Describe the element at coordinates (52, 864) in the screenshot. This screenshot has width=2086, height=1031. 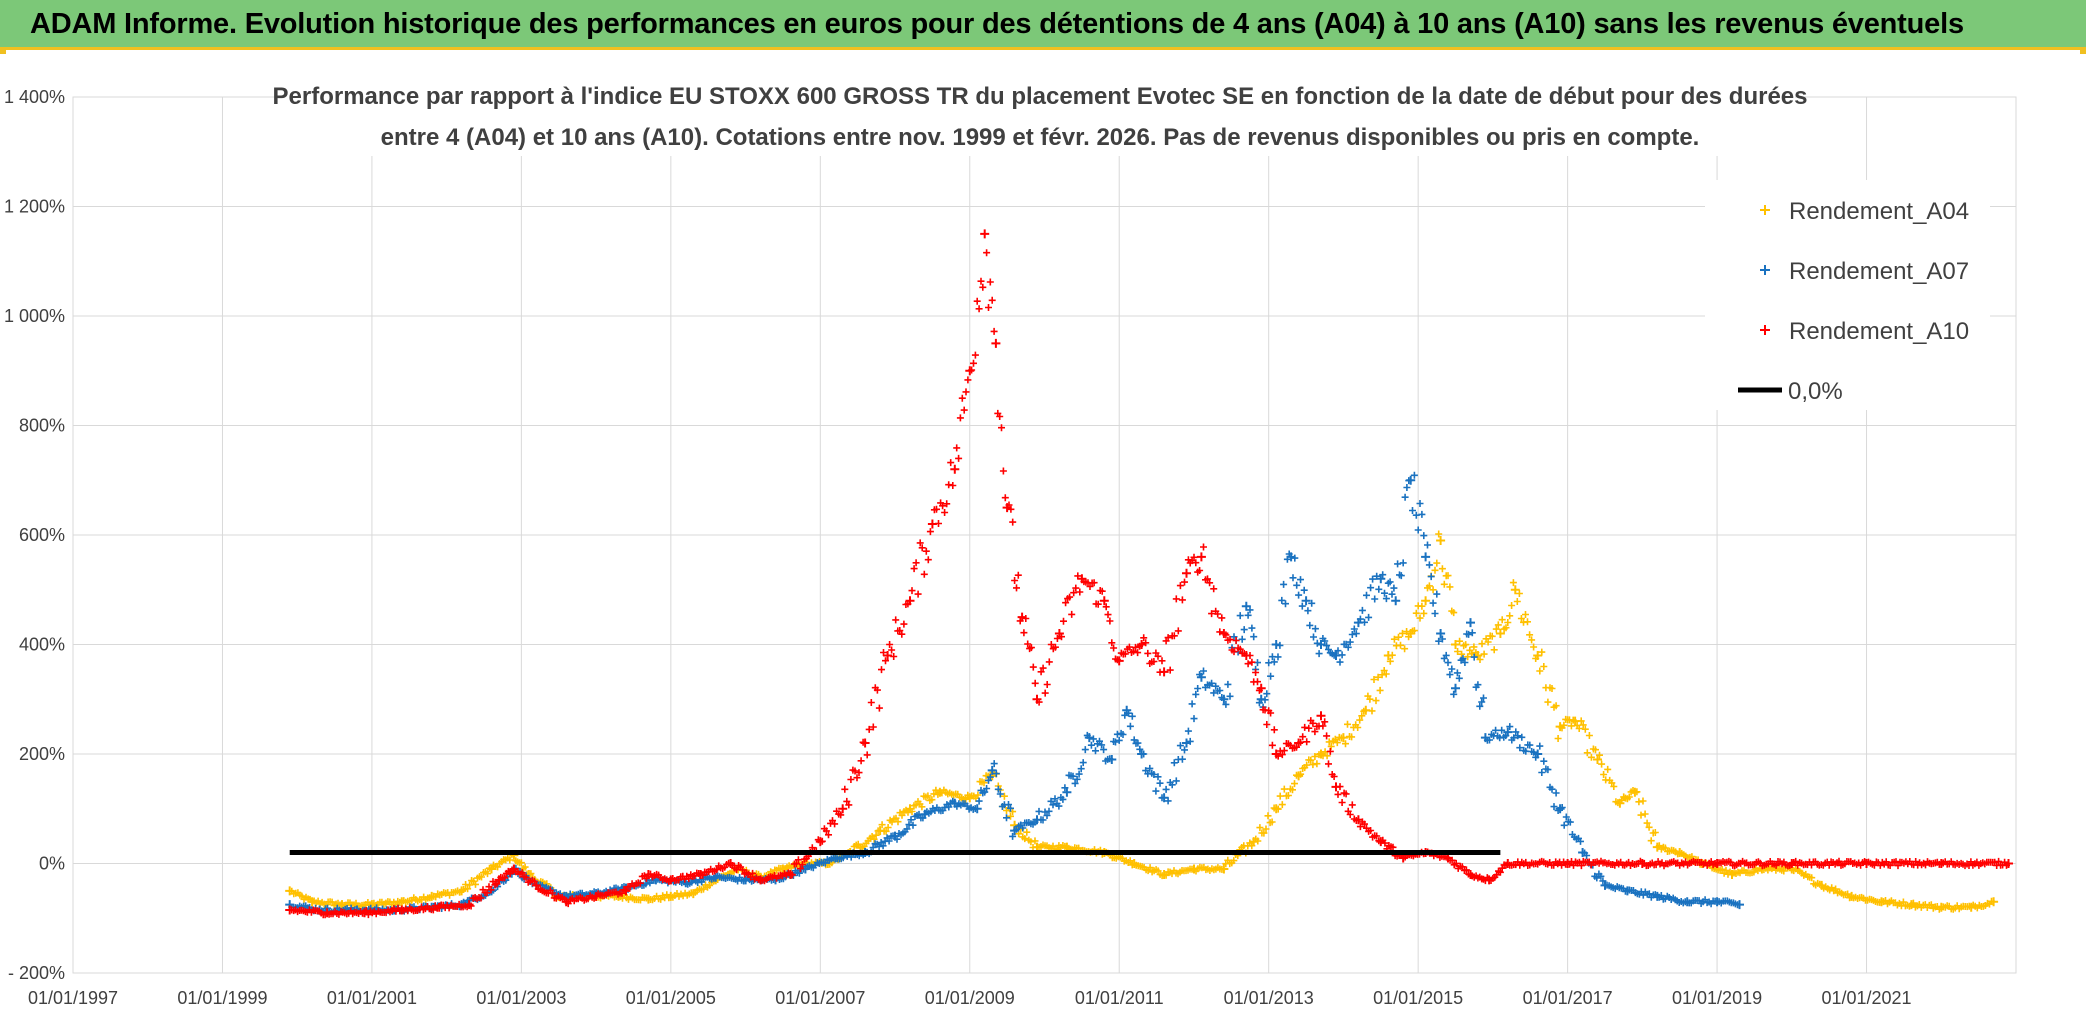
I see `y-tick-label: 0%` at that location.